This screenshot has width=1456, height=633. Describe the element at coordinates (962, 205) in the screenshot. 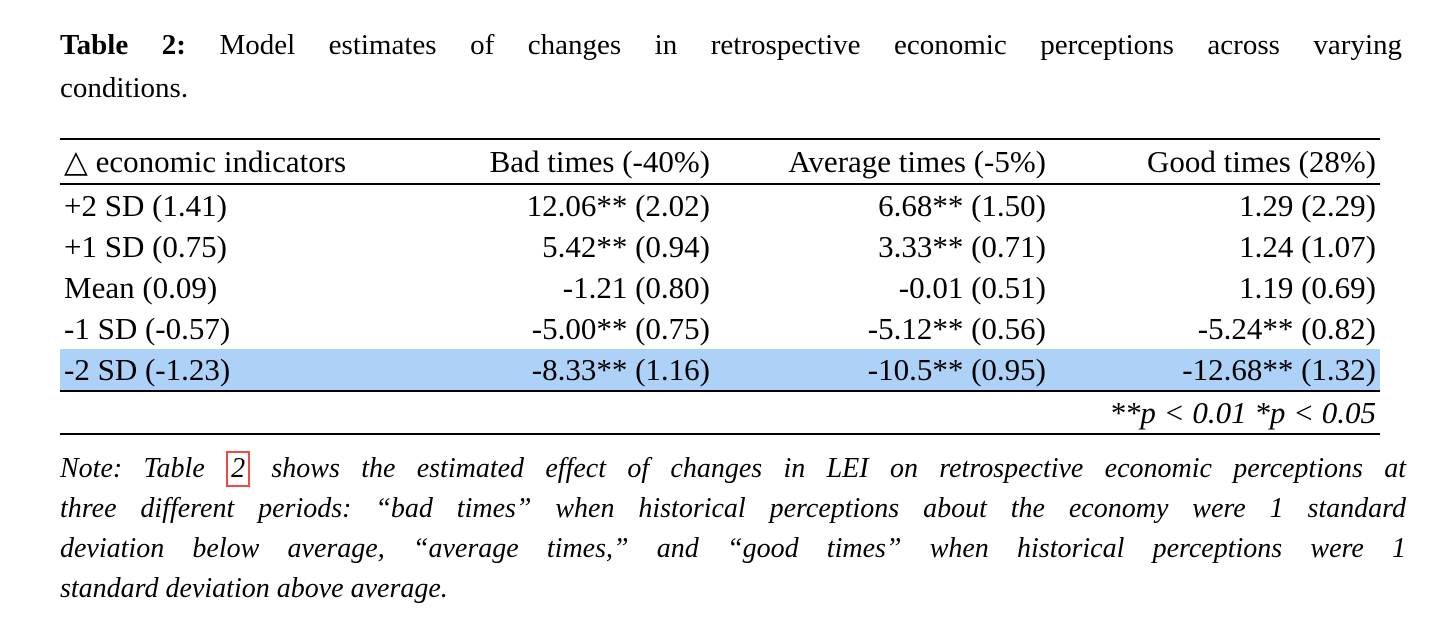

I see `cell-average-times: 6.68** (1.50)` at that location.